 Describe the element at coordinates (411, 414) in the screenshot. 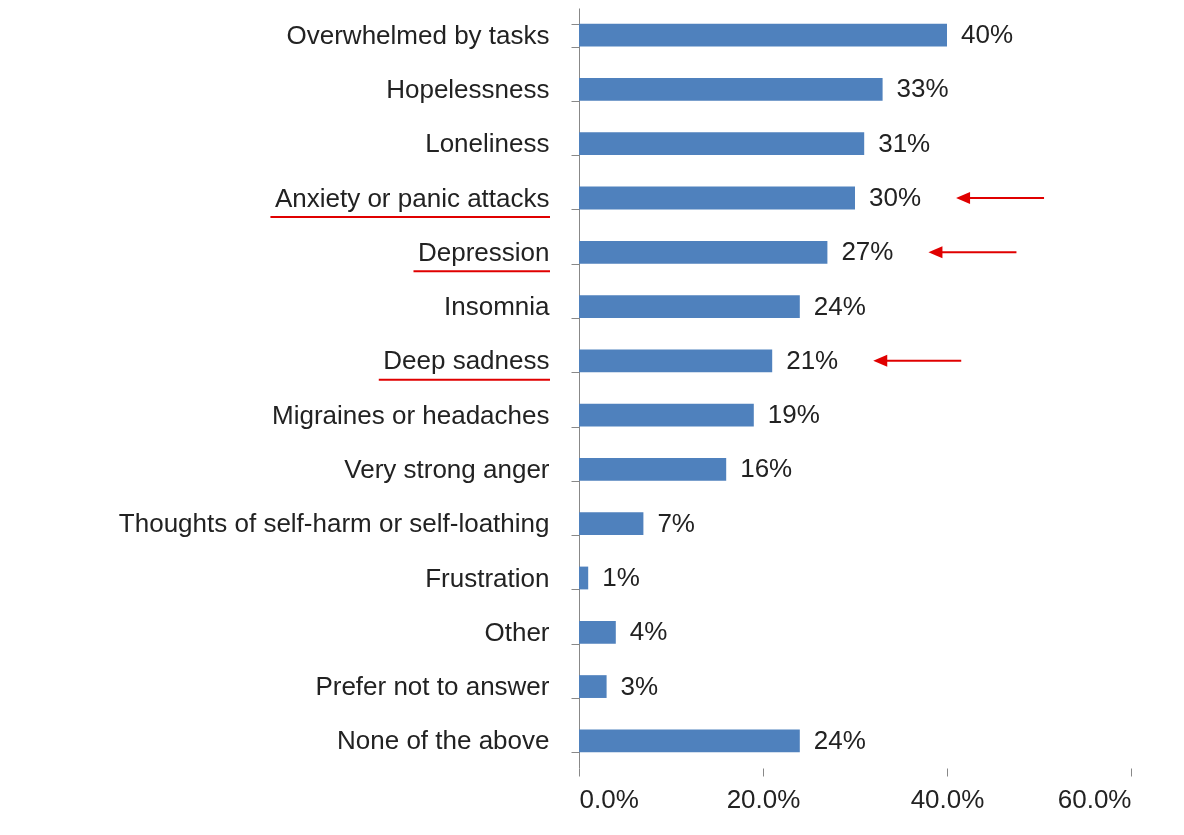

I see `y-tick-label: Migraines or headaches` at that location.